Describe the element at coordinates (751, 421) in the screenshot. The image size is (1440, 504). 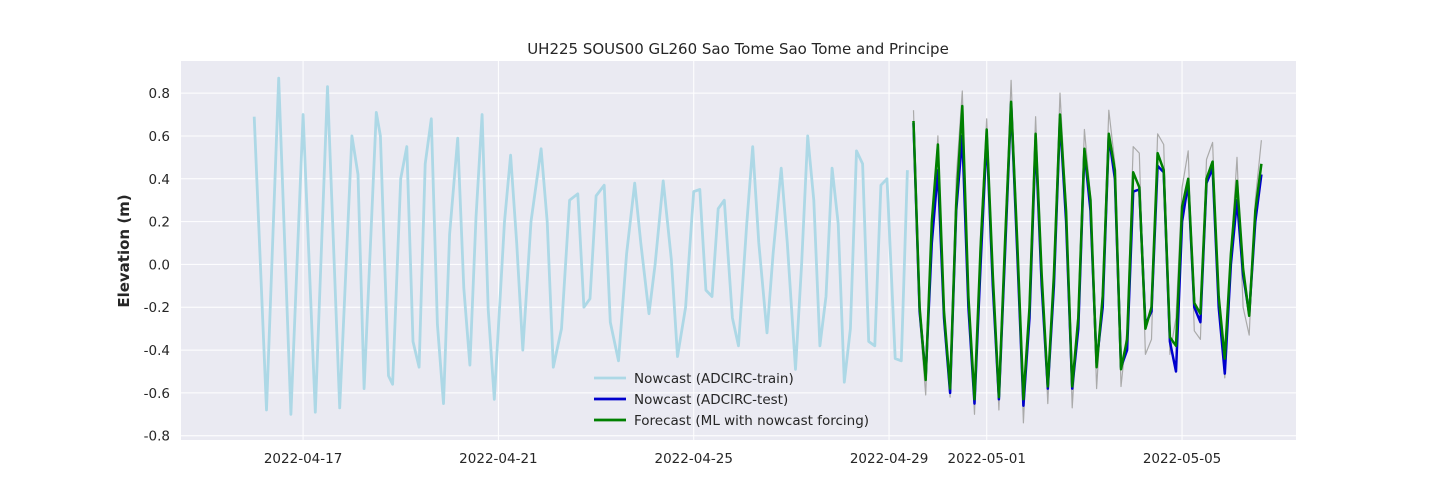
I see `legend-label-forecast: Forecast (ML with nowcast forcing)` at that location.